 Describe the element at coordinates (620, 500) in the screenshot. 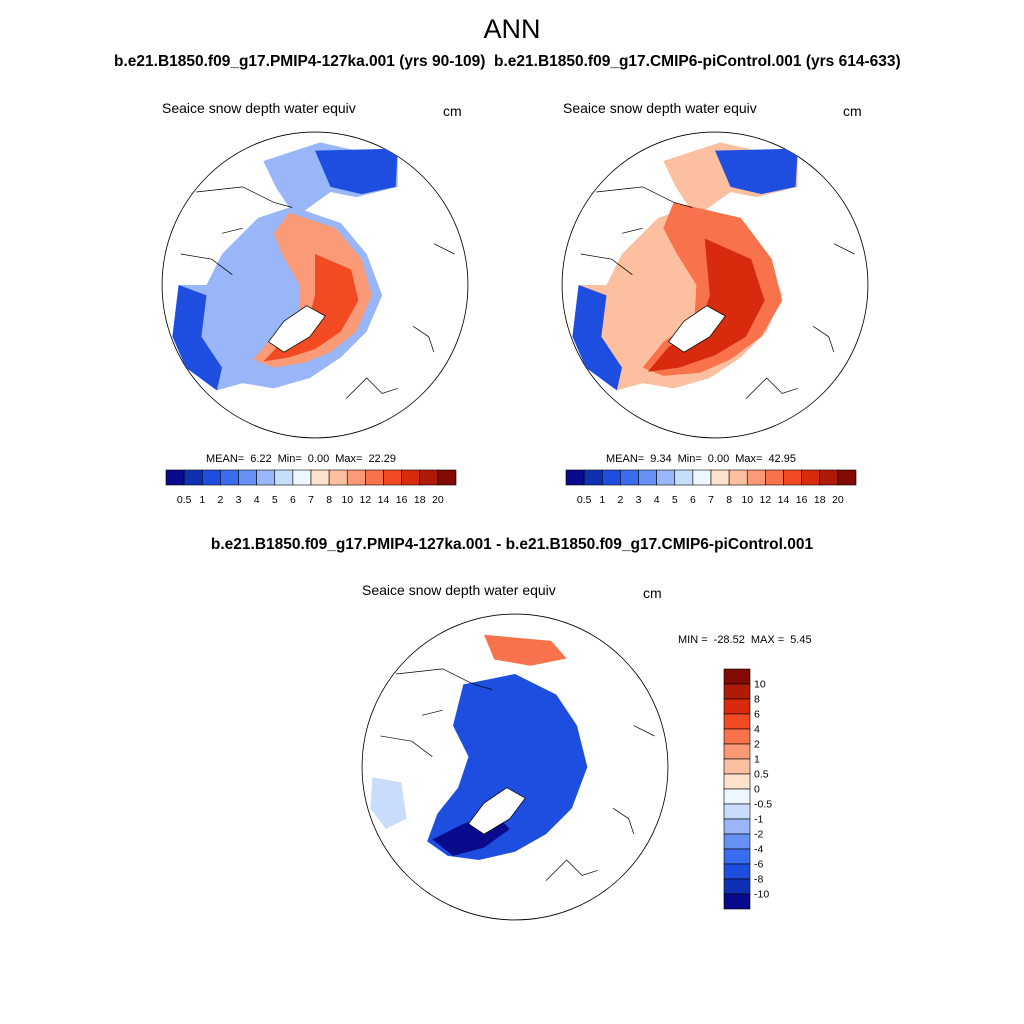

I see `panel-2-colorbar-label: 2` at that location.